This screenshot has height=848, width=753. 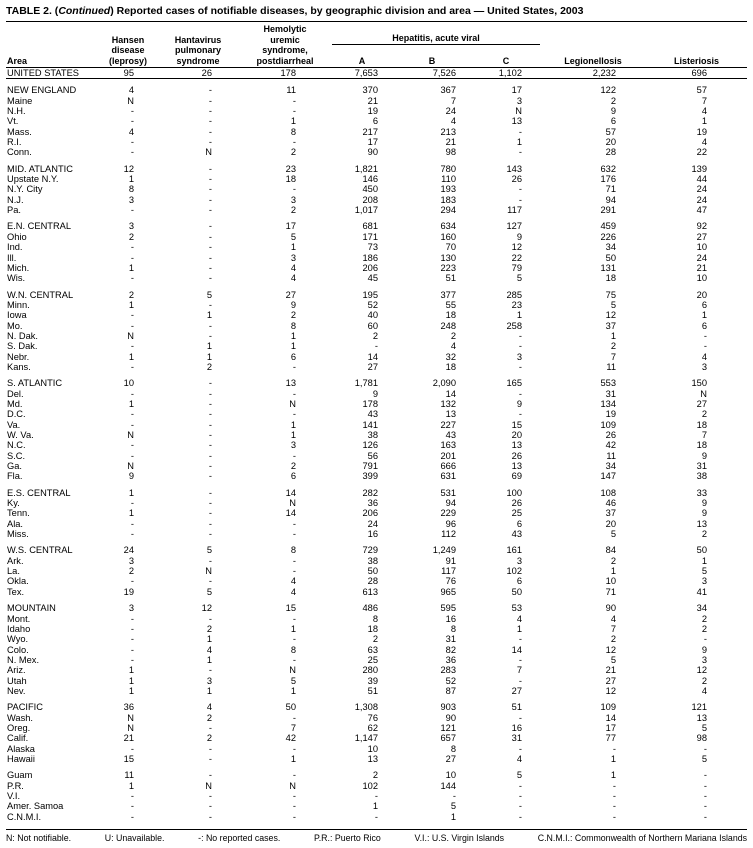 What do you see at coordinates (514, 383) in the screenshot?
I see `value-cell: 165` at bounding box center [514, 383].